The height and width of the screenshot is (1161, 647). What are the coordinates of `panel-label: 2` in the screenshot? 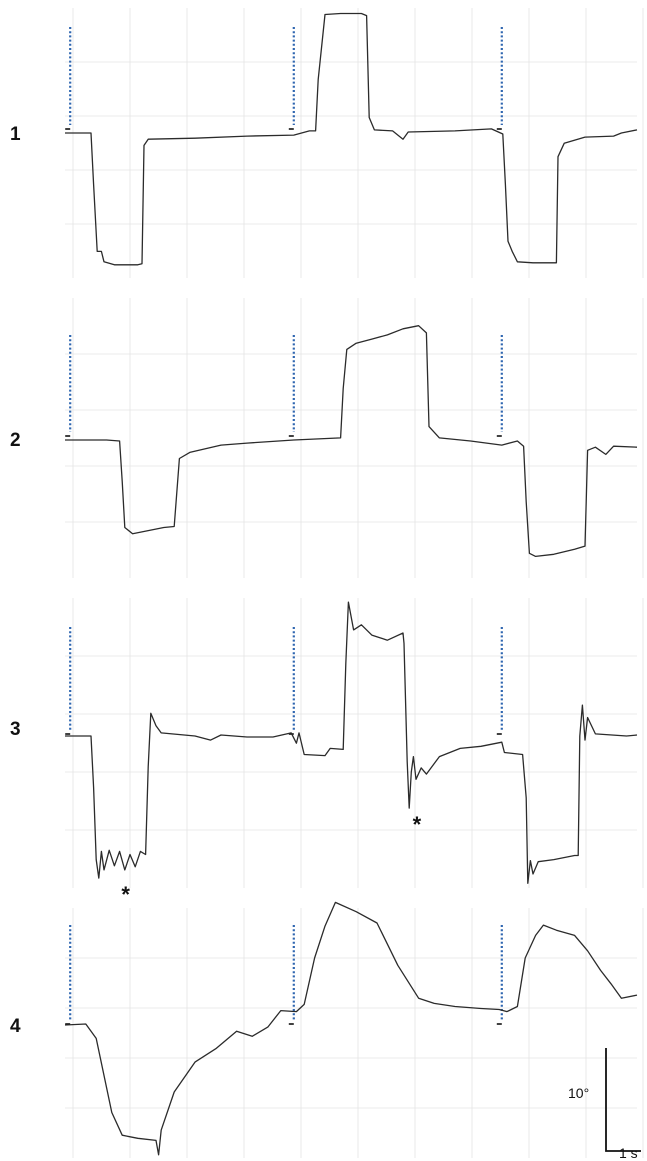 It's located at (15, 440).